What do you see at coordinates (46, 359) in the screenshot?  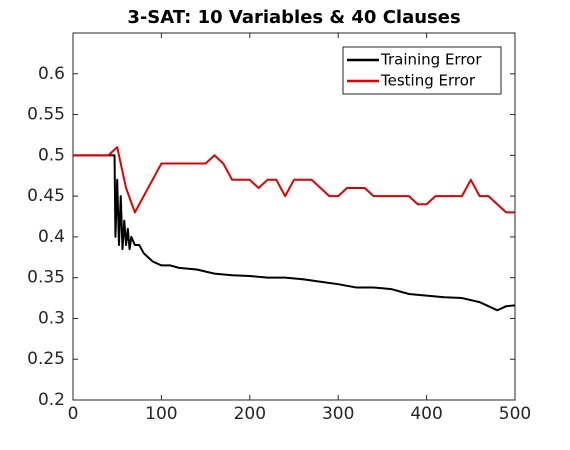 I see `y-tick-label: 0.25` at bounding box center [46, 359].